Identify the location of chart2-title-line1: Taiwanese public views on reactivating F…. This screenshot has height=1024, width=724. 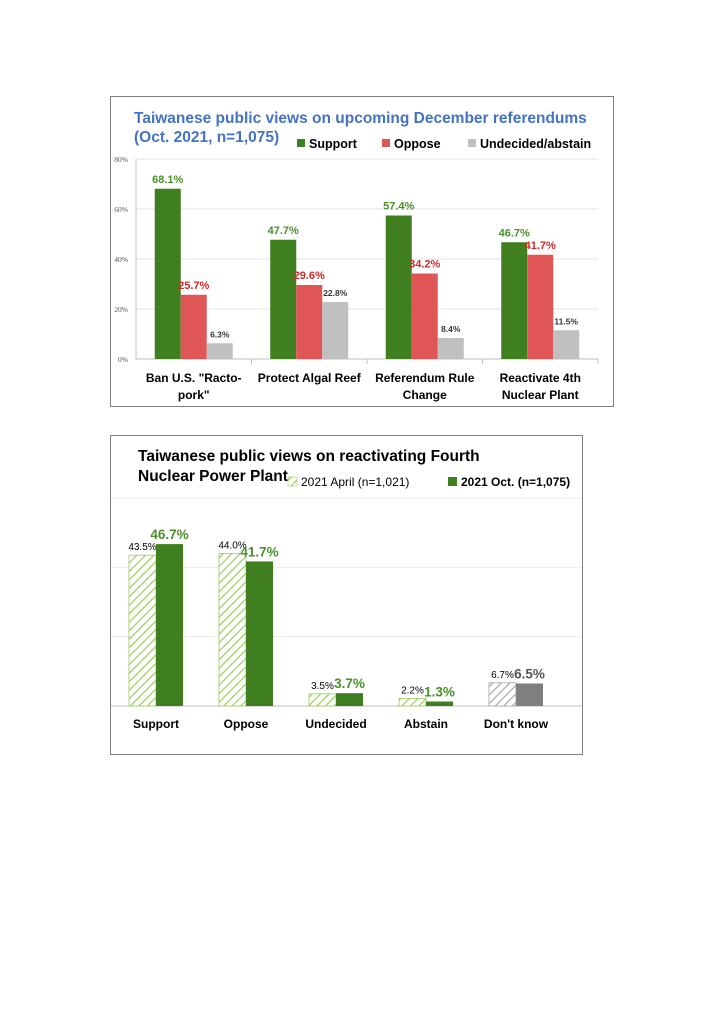
(309, 456).